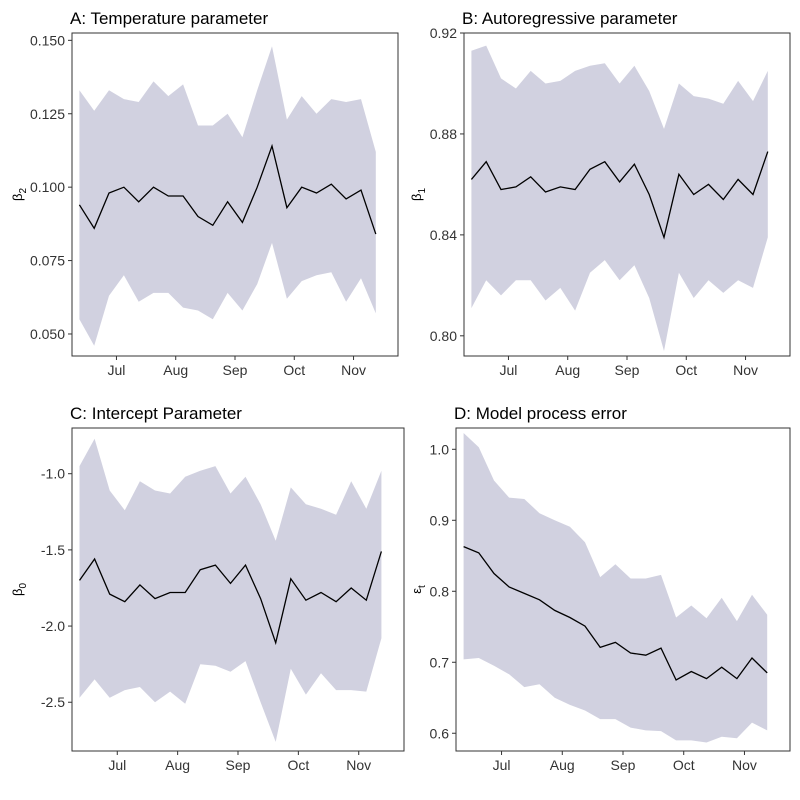 This screenshot has height=800, width=800. What do you see at coordinates (47, 114) in the screenshot?
I see `y-tick-label: 0.125` at bounding box center [47, 114].